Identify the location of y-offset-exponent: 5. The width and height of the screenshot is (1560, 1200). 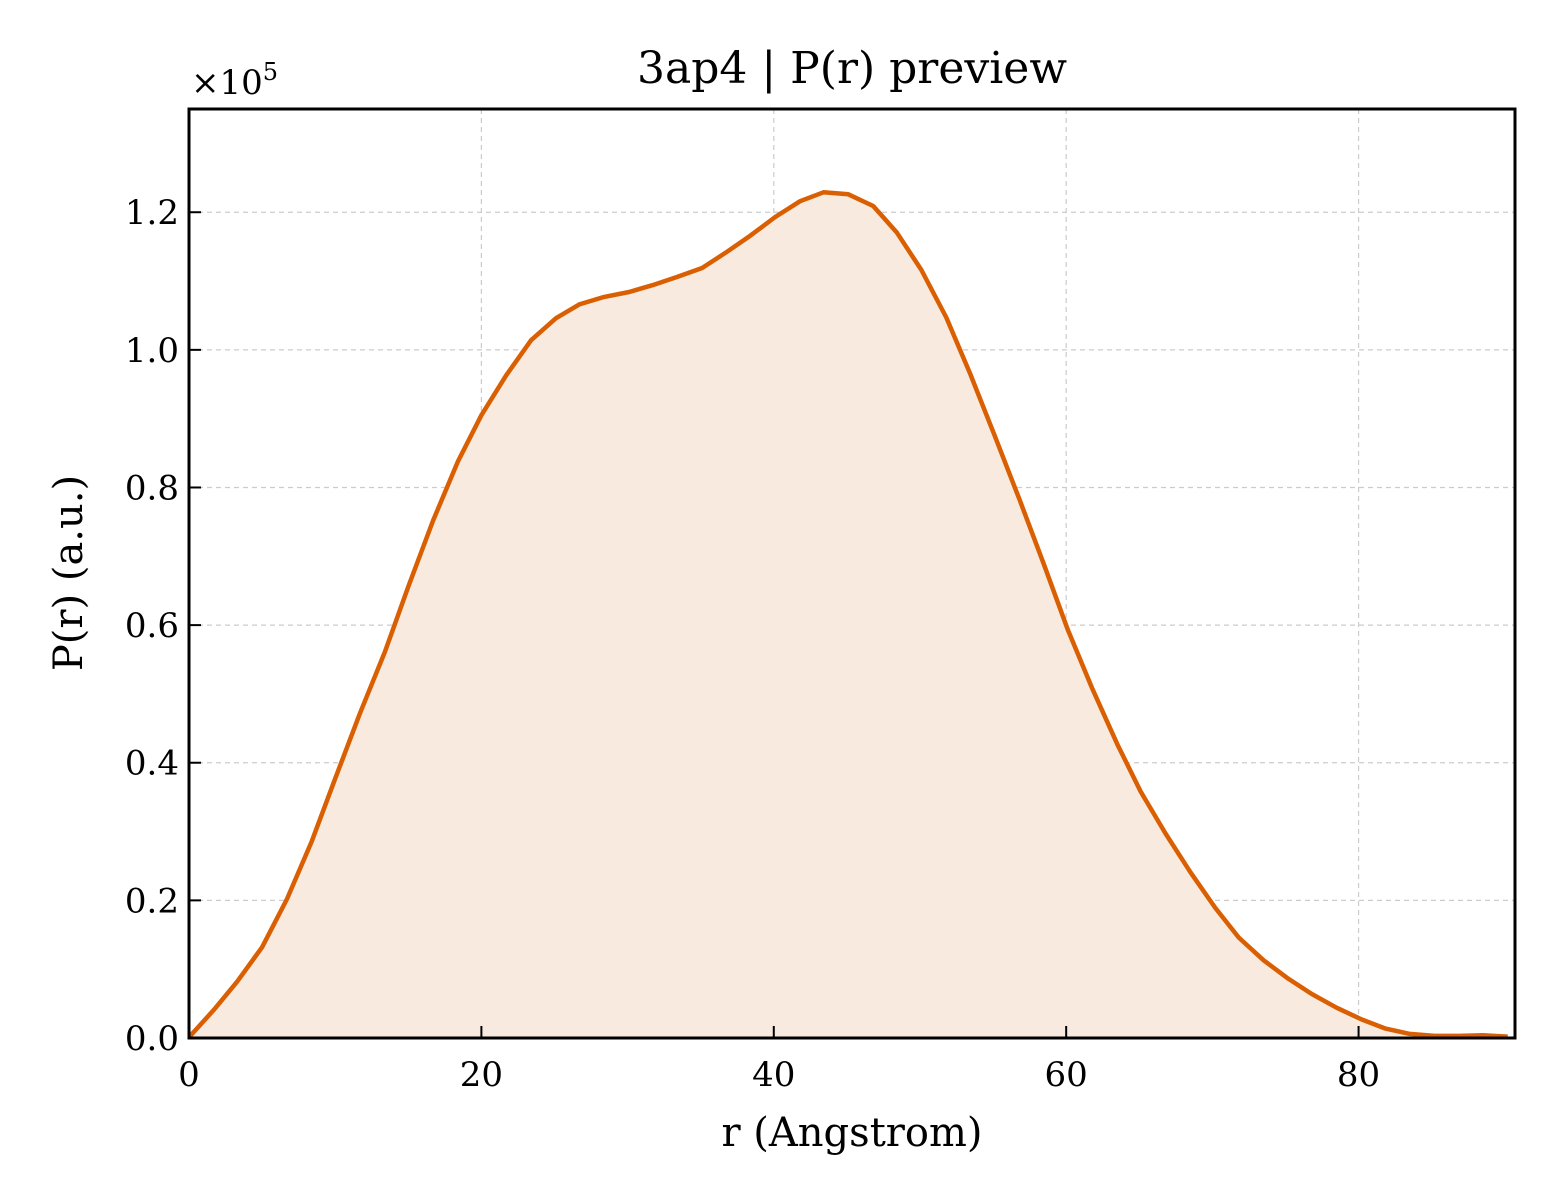
(270, 72).